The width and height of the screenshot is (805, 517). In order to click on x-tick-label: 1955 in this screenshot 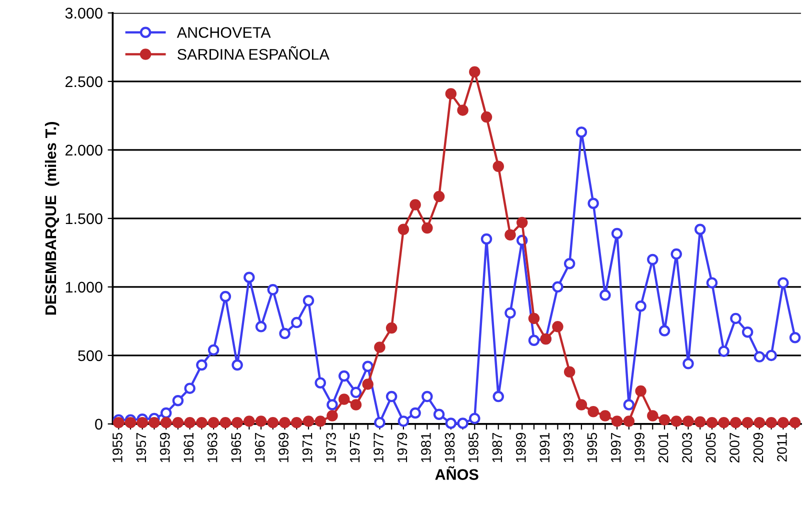, I will do `click(117, 447)`.